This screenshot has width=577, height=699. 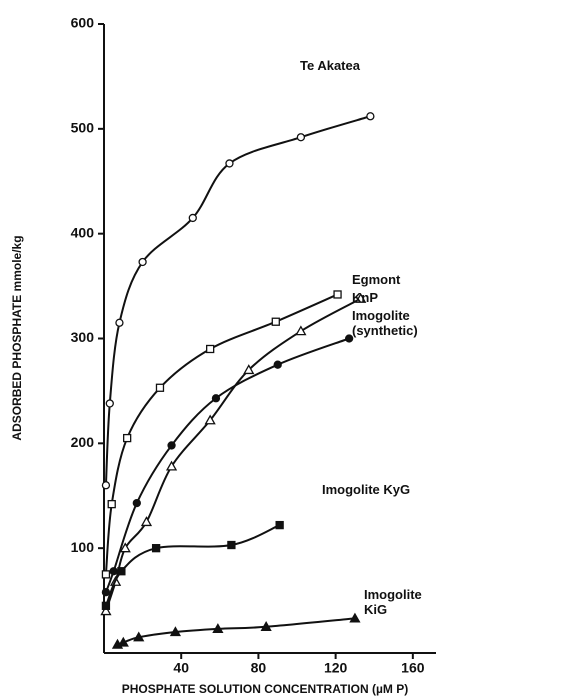 What do you see at coordinates (17, 337) in the screenshot?
I see `y-axis-title: ADSORBED PHOSPHATE mmole/kg` at bounding box center [17, 337].